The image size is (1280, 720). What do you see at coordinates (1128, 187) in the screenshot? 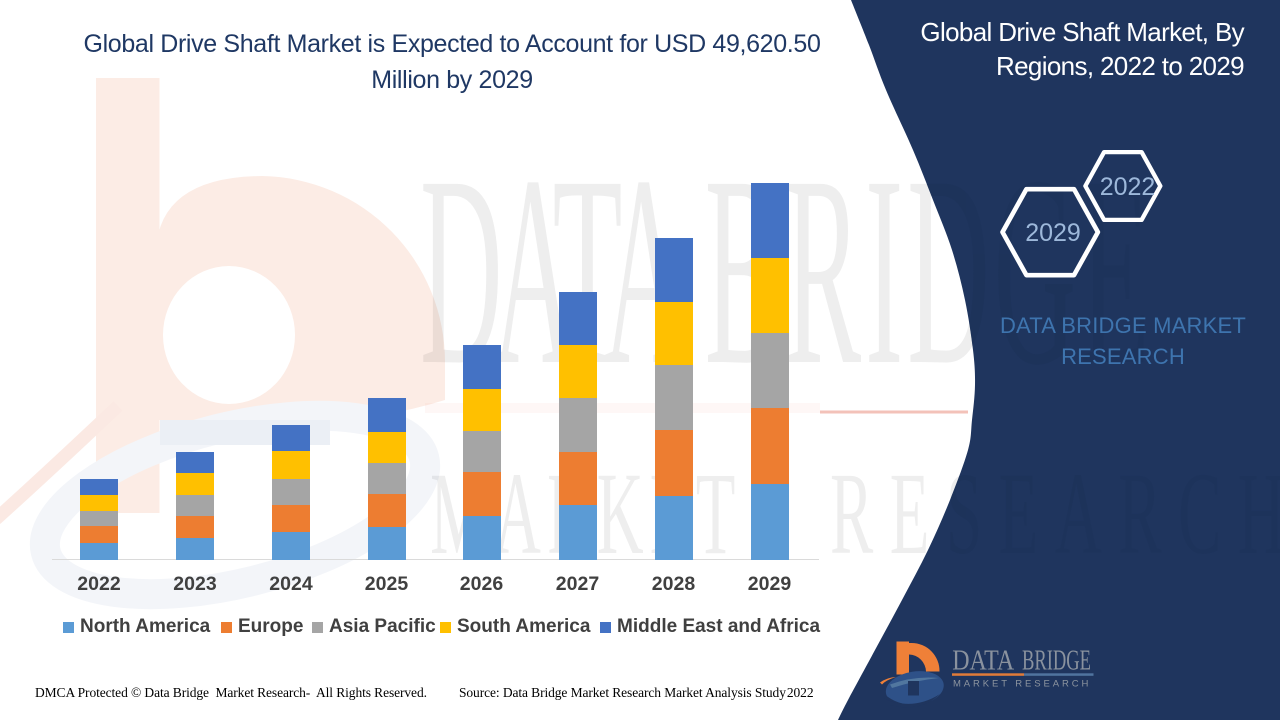
I see `svg-text: 2022` at bounding box center [1128, 187].